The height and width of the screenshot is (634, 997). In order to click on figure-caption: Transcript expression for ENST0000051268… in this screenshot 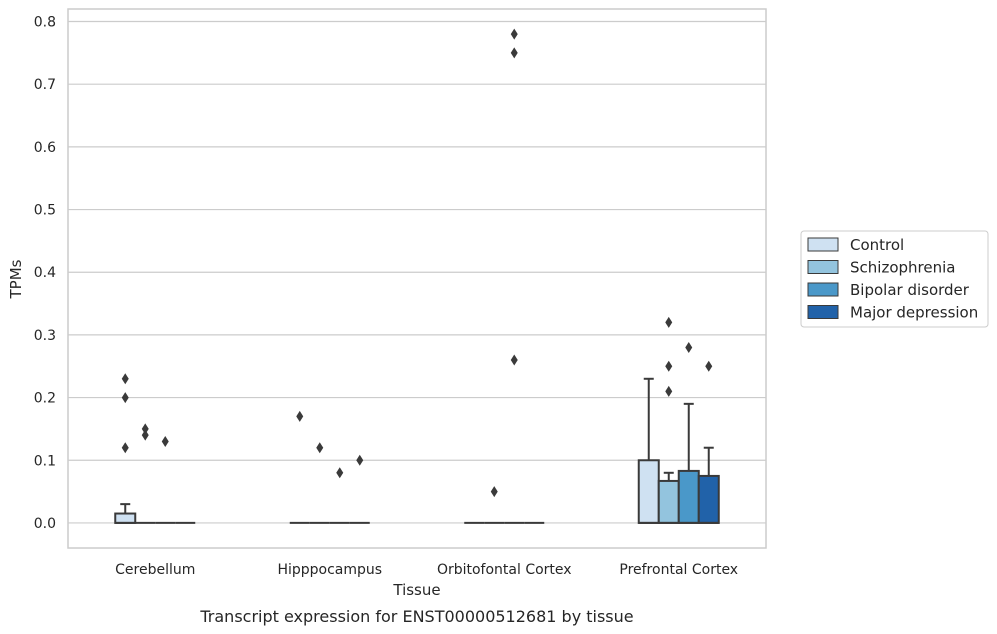, I will do `click(416, 616)`.